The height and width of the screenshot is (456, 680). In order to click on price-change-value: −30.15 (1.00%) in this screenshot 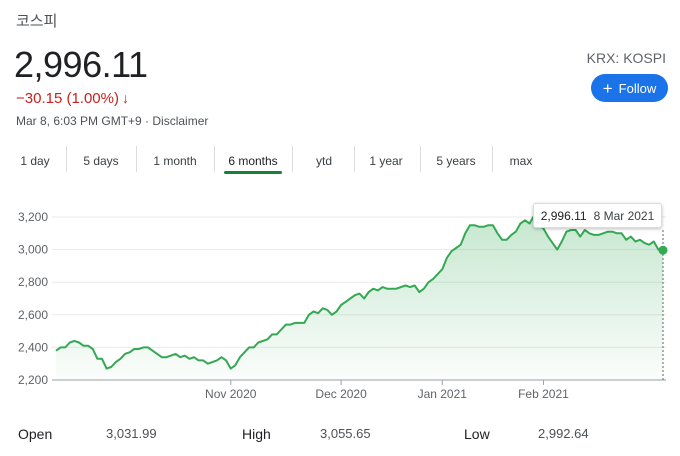, I will do `click(67, 98)`.